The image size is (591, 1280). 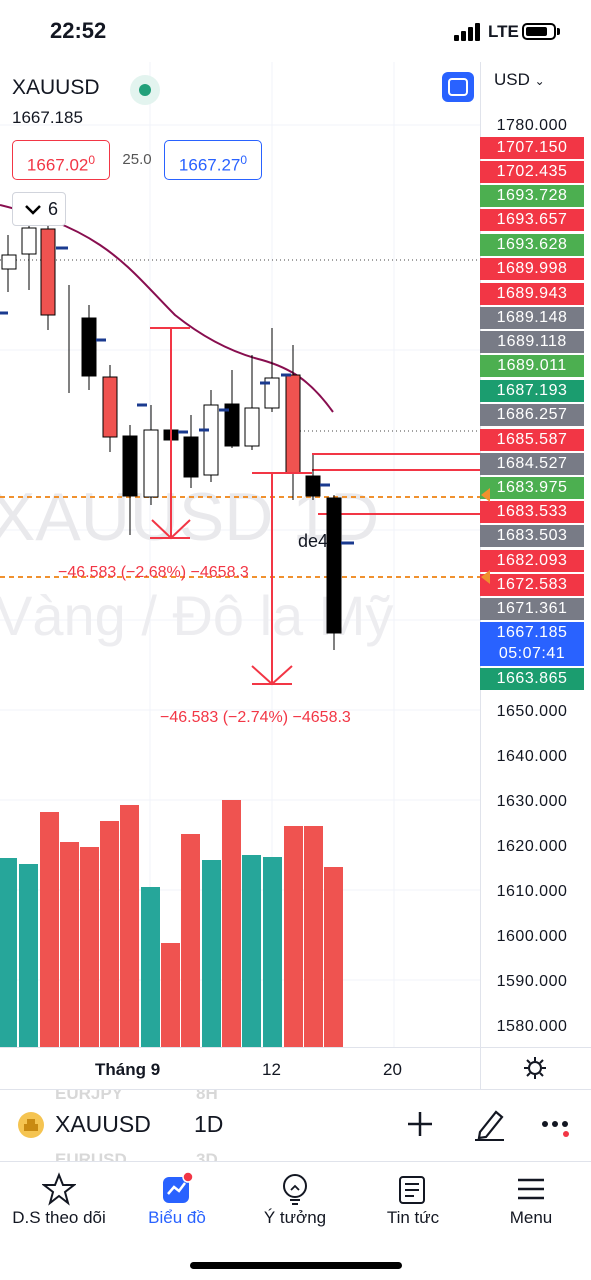 I want to click on price-tick: 1620.000, so click(x=532, y=846).